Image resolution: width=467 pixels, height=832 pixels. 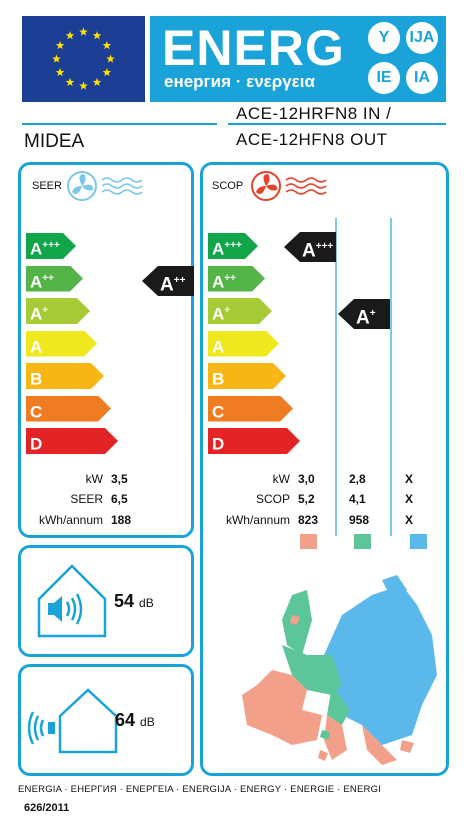 What do you see at coordinates (65, 376) in the screenshot?
I see `cooling-scale-arrow: B` at bounding box center [65, 376].